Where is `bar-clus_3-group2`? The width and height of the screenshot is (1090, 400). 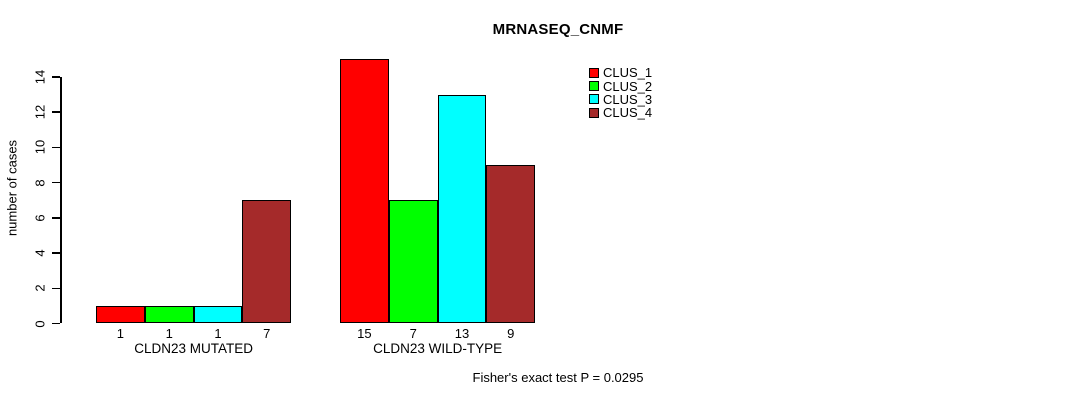 bar-clus_3-group2 is located at coordinates (462, 209).